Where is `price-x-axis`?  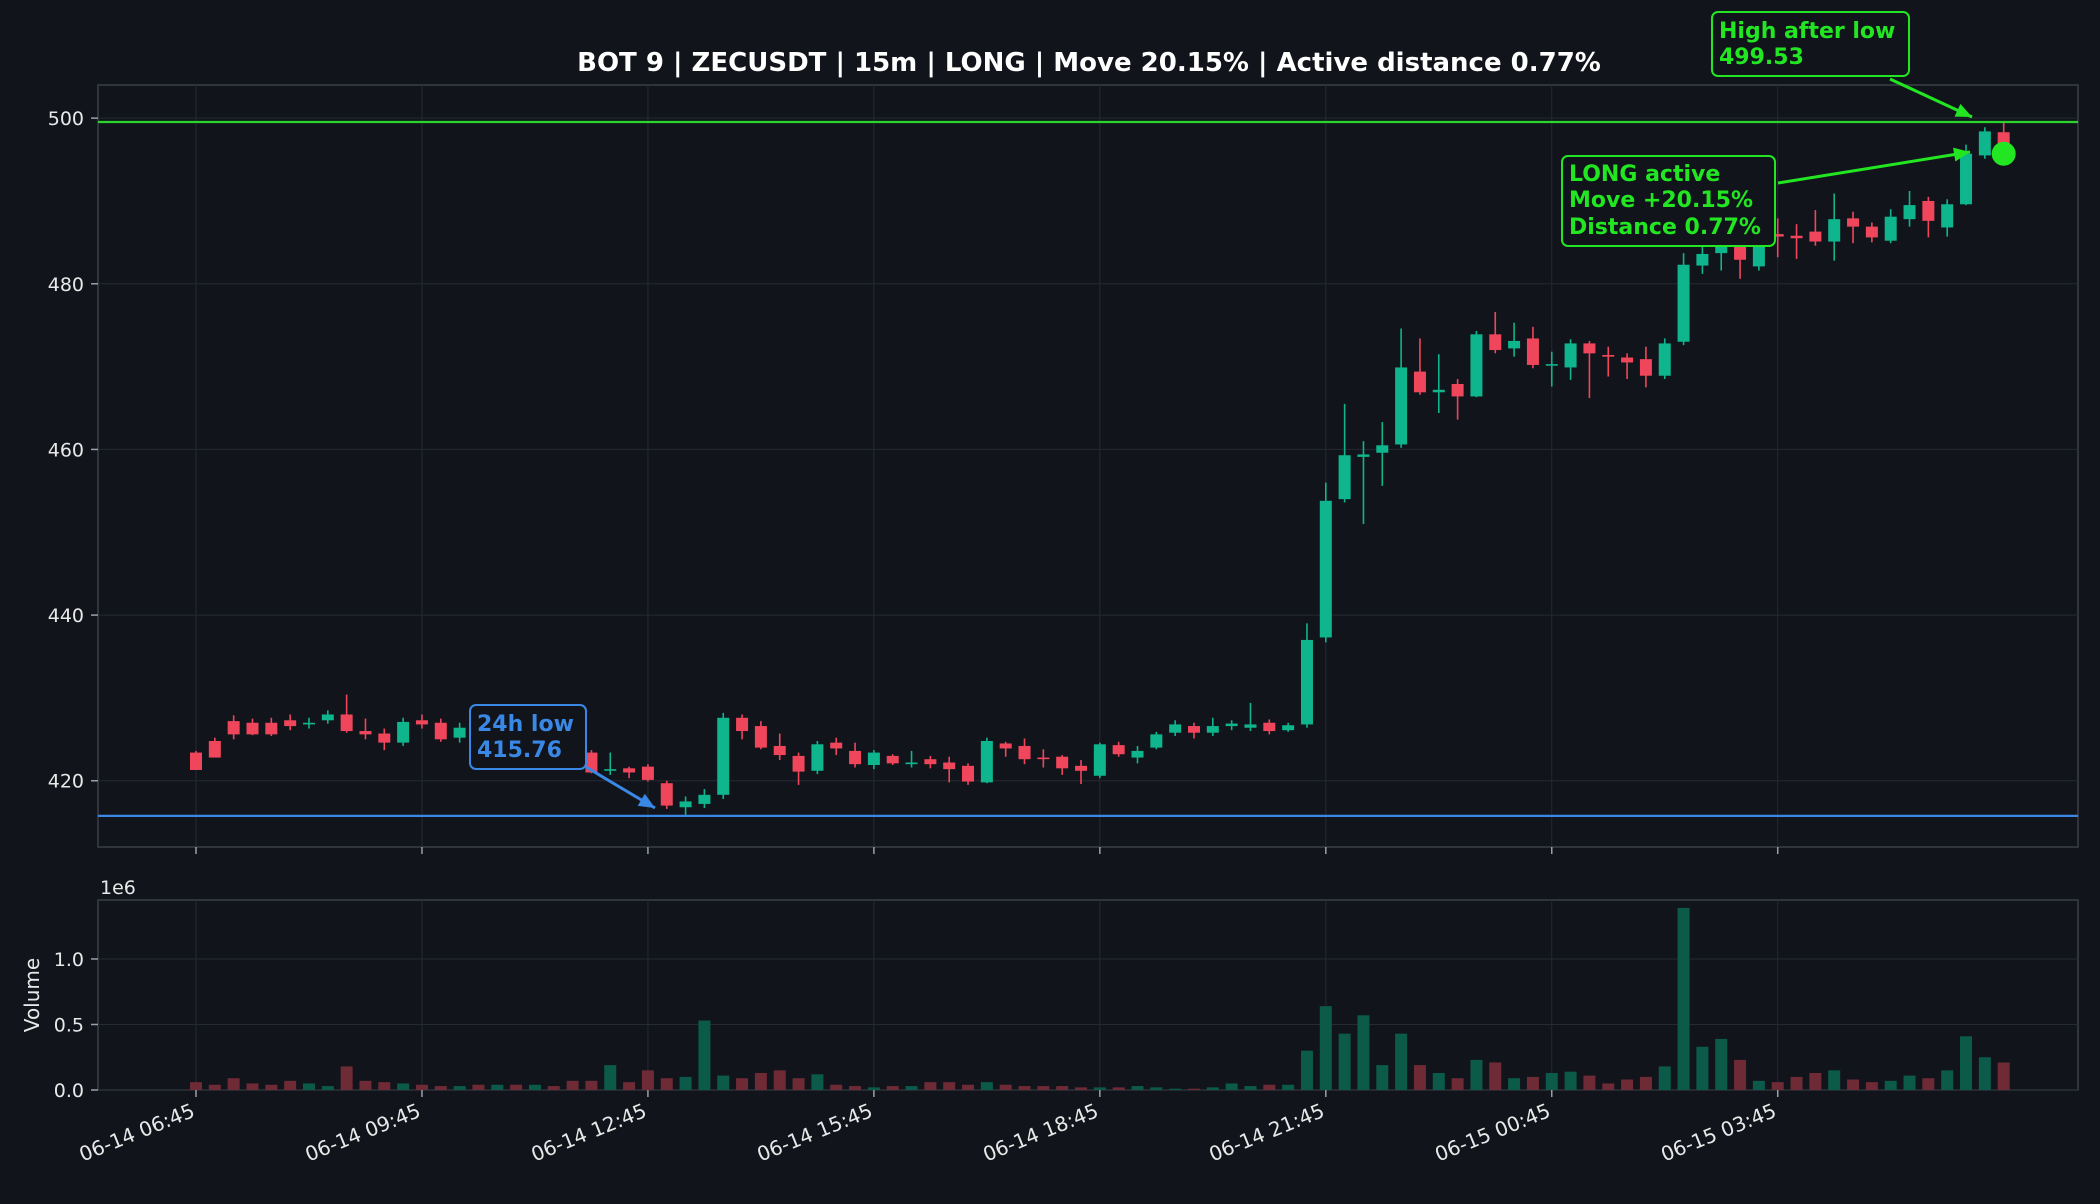
price-x-axis is located at coordinates (987, 850).